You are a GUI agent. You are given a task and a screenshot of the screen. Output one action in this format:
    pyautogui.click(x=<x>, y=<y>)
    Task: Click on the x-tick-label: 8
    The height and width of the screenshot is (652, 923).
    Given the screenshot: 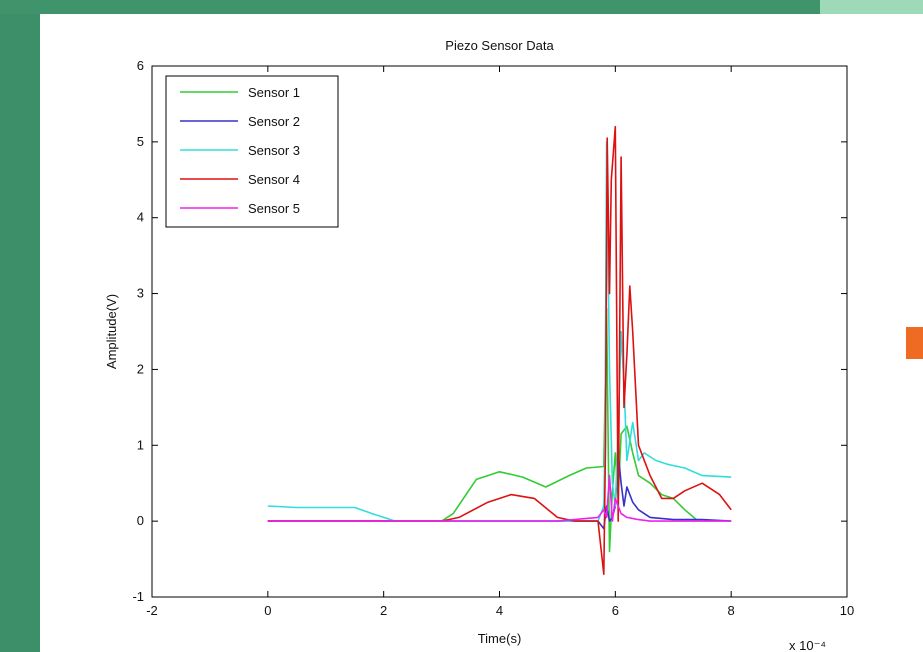 What is the action you would take?
    pyautogui.click(x=731, y=610)
    